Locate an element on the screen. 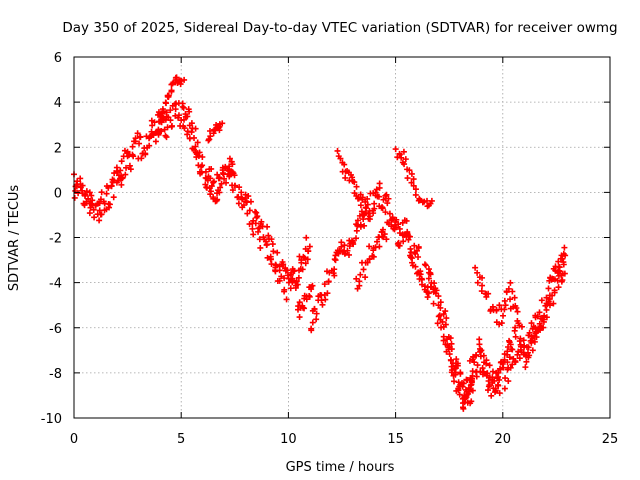 The image size is (640, 480). y-axis-title: SDTVAR / TECUs is located at coordinates (14, 238).